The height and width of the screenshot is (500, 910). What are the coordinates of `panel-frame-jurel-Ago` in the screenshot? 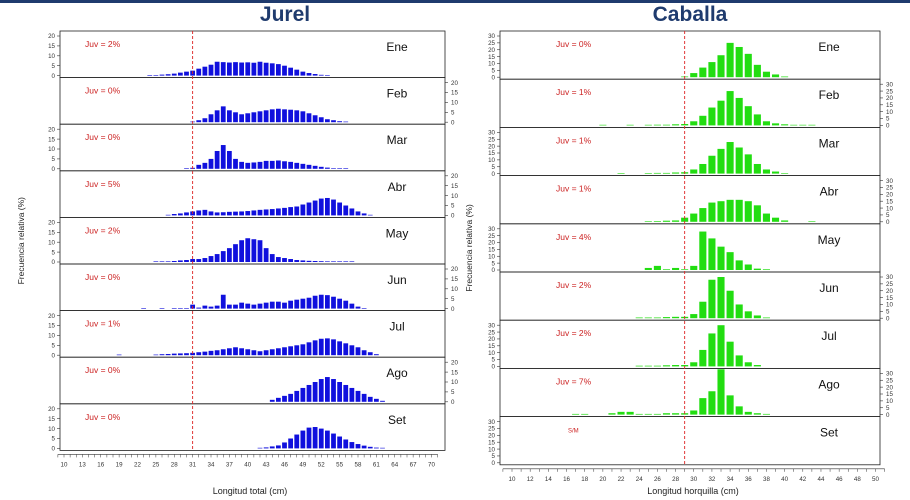 It's located at (252, 380).